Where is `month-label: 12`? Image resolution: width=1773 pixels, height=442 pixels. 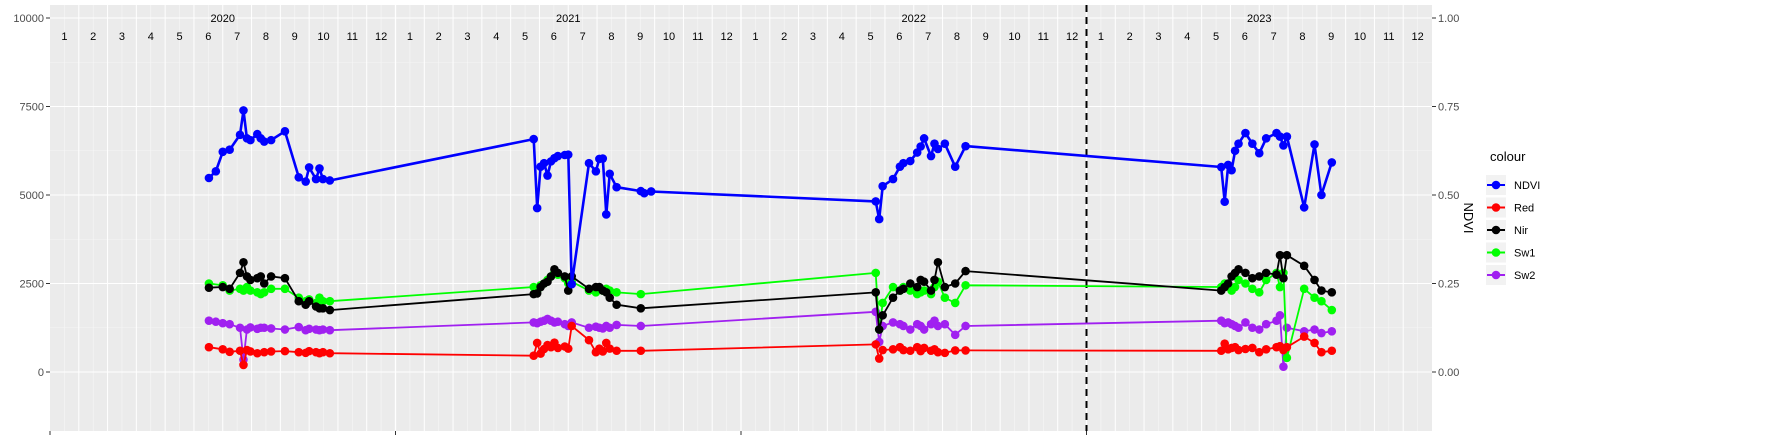 month-label: 12 is located at coordinates (381, 37).